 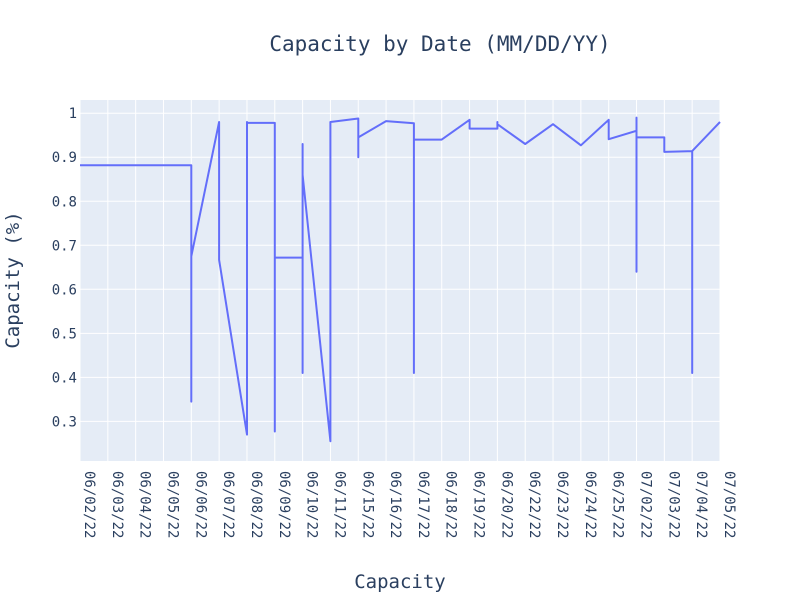 What do you see at coordinates (339, 504) in the screenshot?
I see `x-tick-label: 06/11/22` at bounding box center [339, 504].